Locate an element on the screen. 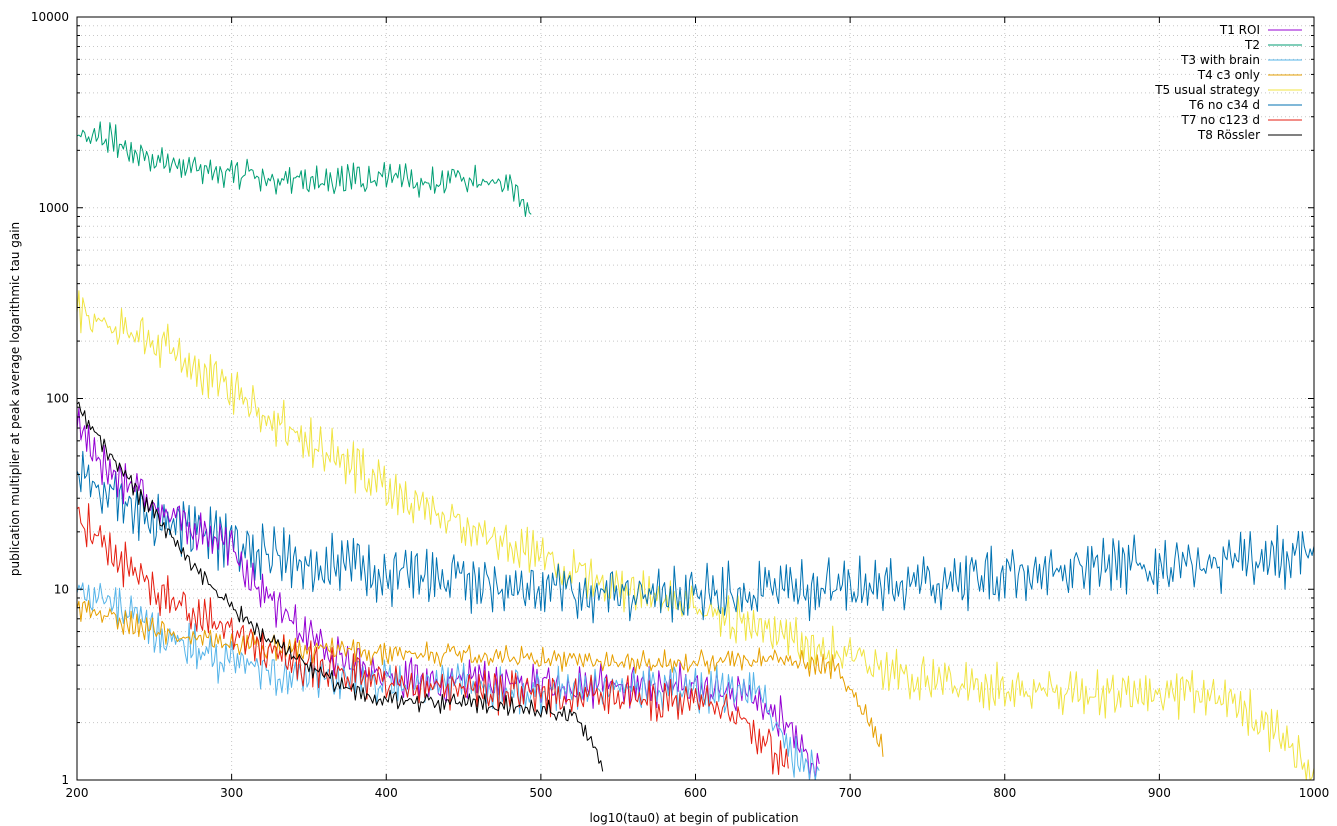 The width and height of the screenshot is (1337, 826). legend-entry-label: T1 ROI is located at coordinates (1239, 30).